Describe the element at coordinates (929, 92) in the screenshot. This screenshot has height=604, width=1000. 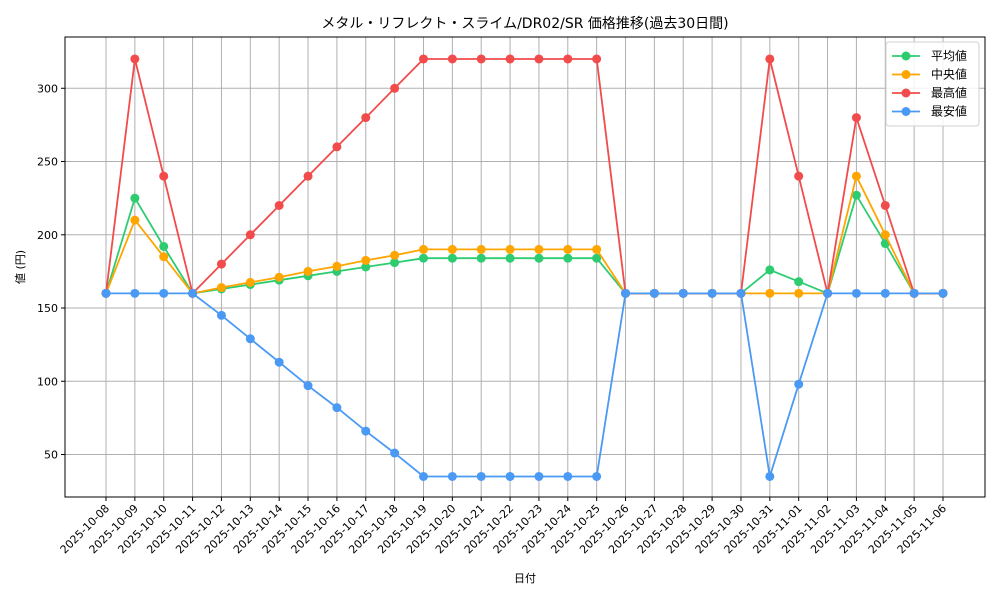
I see `legend-item: 最高値` at that location.